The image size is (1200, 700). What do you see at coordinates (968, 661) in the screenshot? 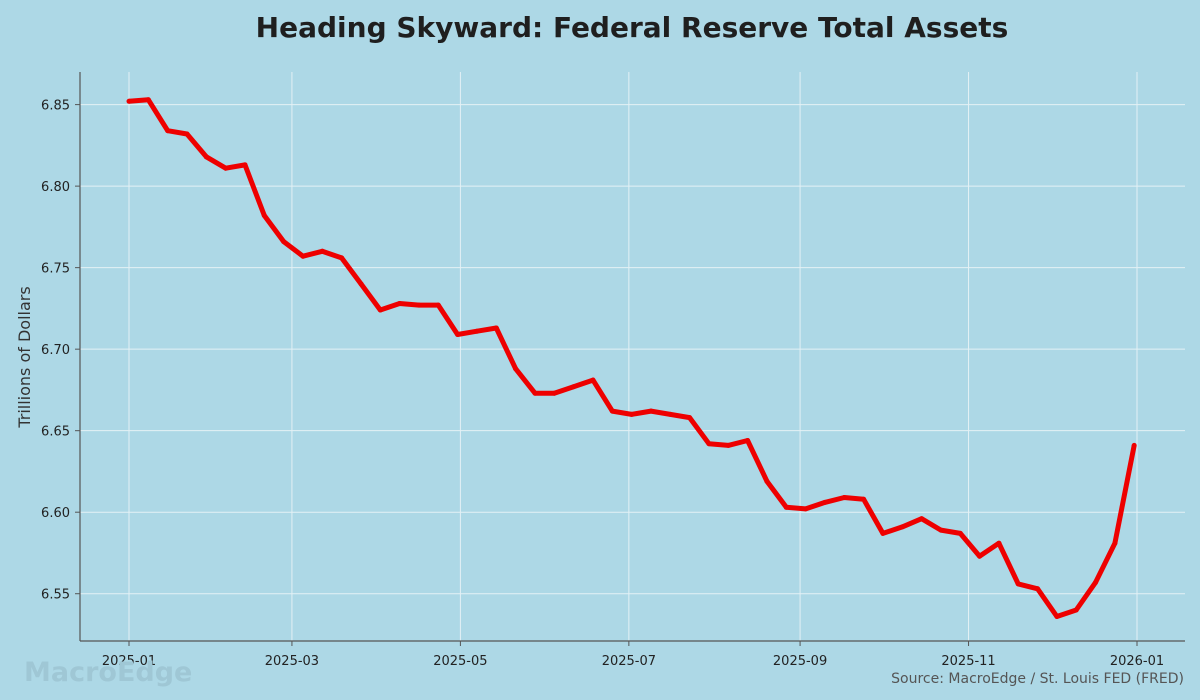
I see `x-tick-label: 2025-11` at bounding box center [968, 661].